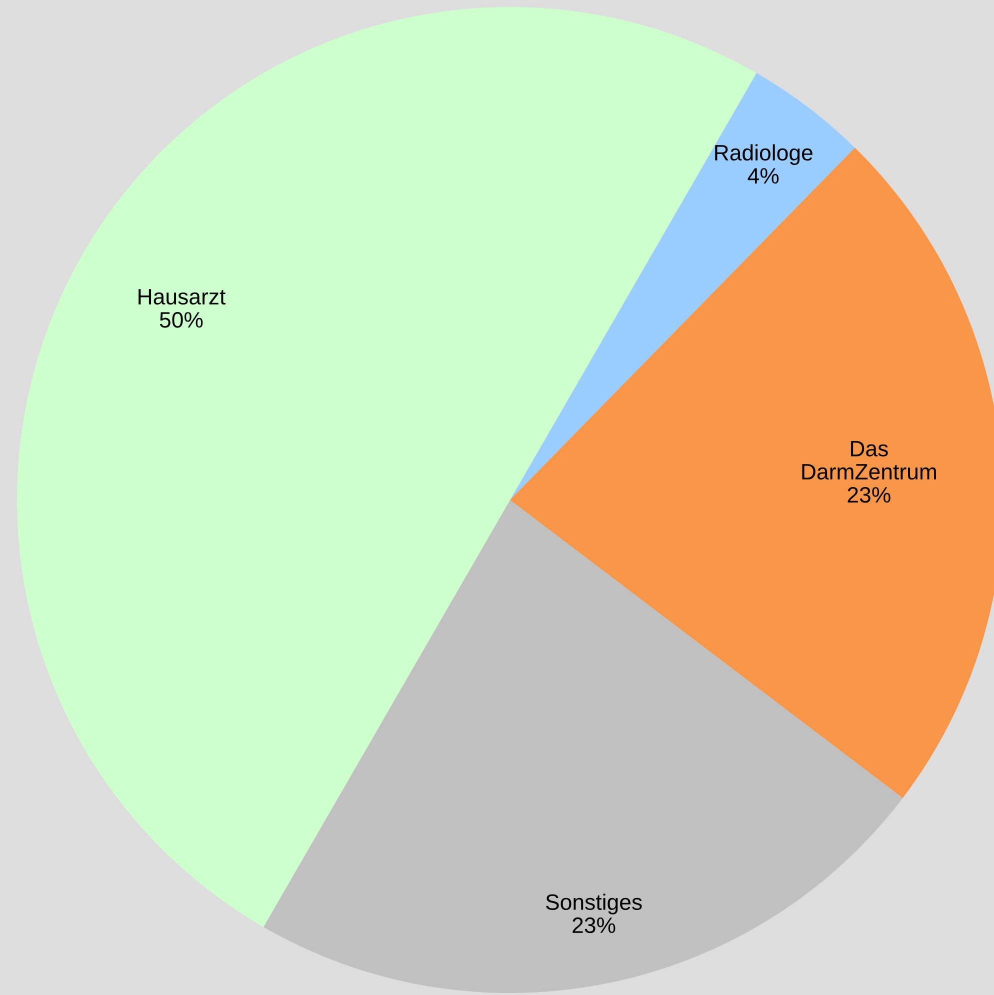  I want to click on data-label: 50%, so click(181, 320).